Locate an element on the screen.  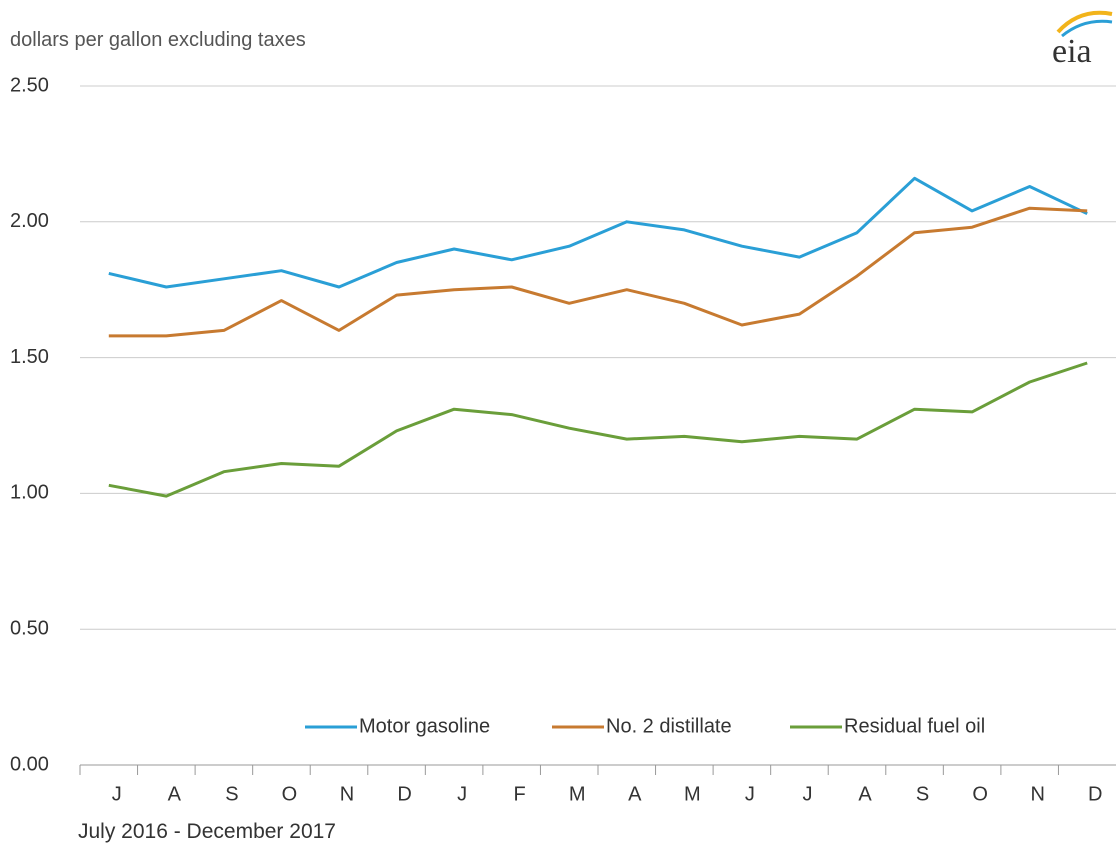
legend-label: Residual fuel oil is located at coordinates (914, 726).